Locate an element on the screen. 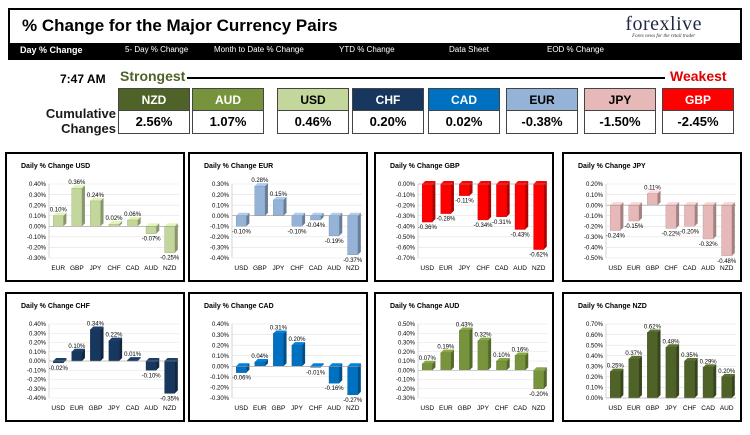  currency-cumulative-value: 0.46% is located at coordinates (313, 122).